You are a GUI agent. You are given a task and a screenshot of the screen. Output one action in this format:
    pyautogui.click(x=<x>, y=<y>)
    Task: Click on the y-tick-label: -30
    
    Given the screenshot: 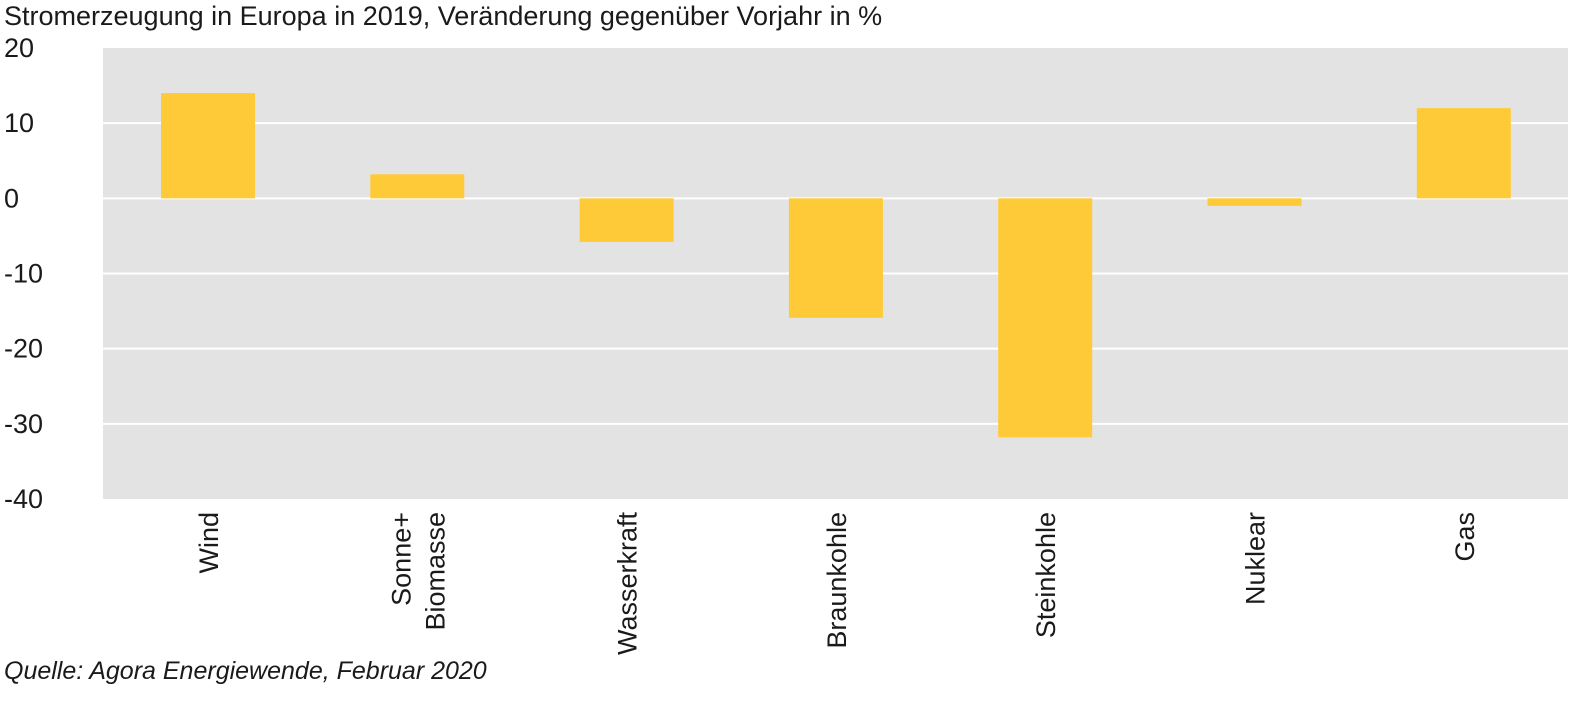 What is the action you would take?
    pyautogui.click(x=23, y=424)
    